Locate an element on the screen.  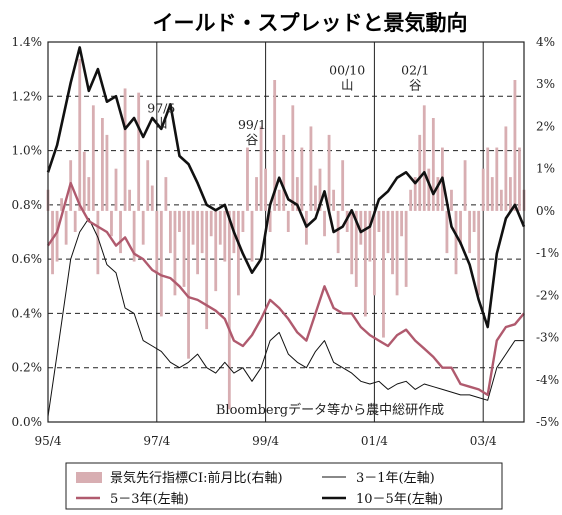
y-right-tick-label: 0% is located at coordinates (545, 211).